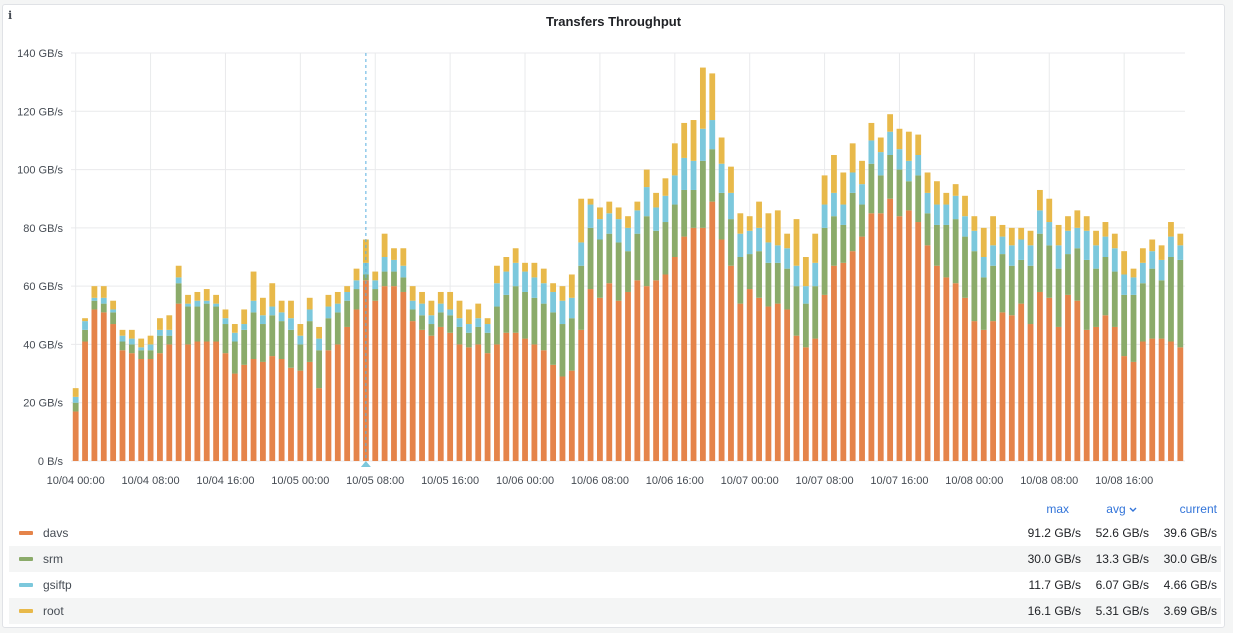 The image size is (1233, 633). What do you see at coordinates (615, 559) in the screenshot?
I see `legend-row-srm: srm 30.0 GB/s 13.3 GB/s 30.0 GB/s` at bounding box center [615, 559].